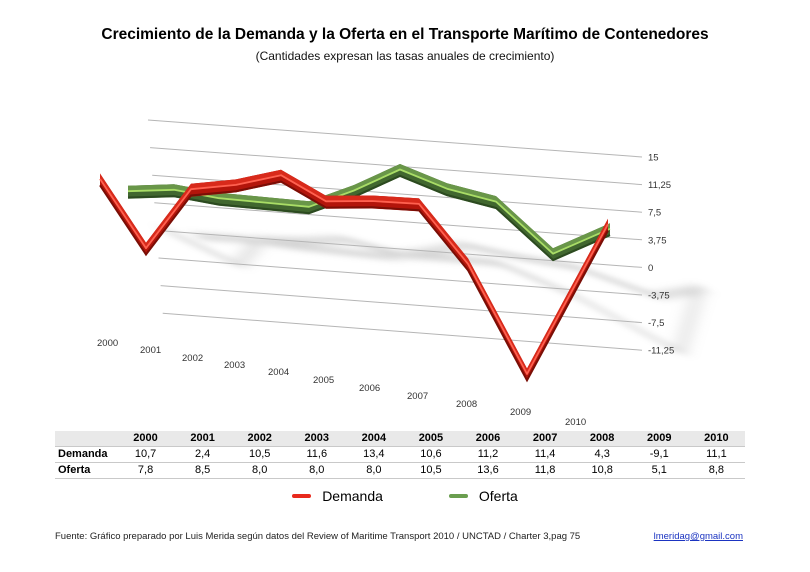 This screenshot has height=572, width=810. Describe the element at coordinates (602, 470) in the screenshot. I see `table-cell: 10,8` at that location.